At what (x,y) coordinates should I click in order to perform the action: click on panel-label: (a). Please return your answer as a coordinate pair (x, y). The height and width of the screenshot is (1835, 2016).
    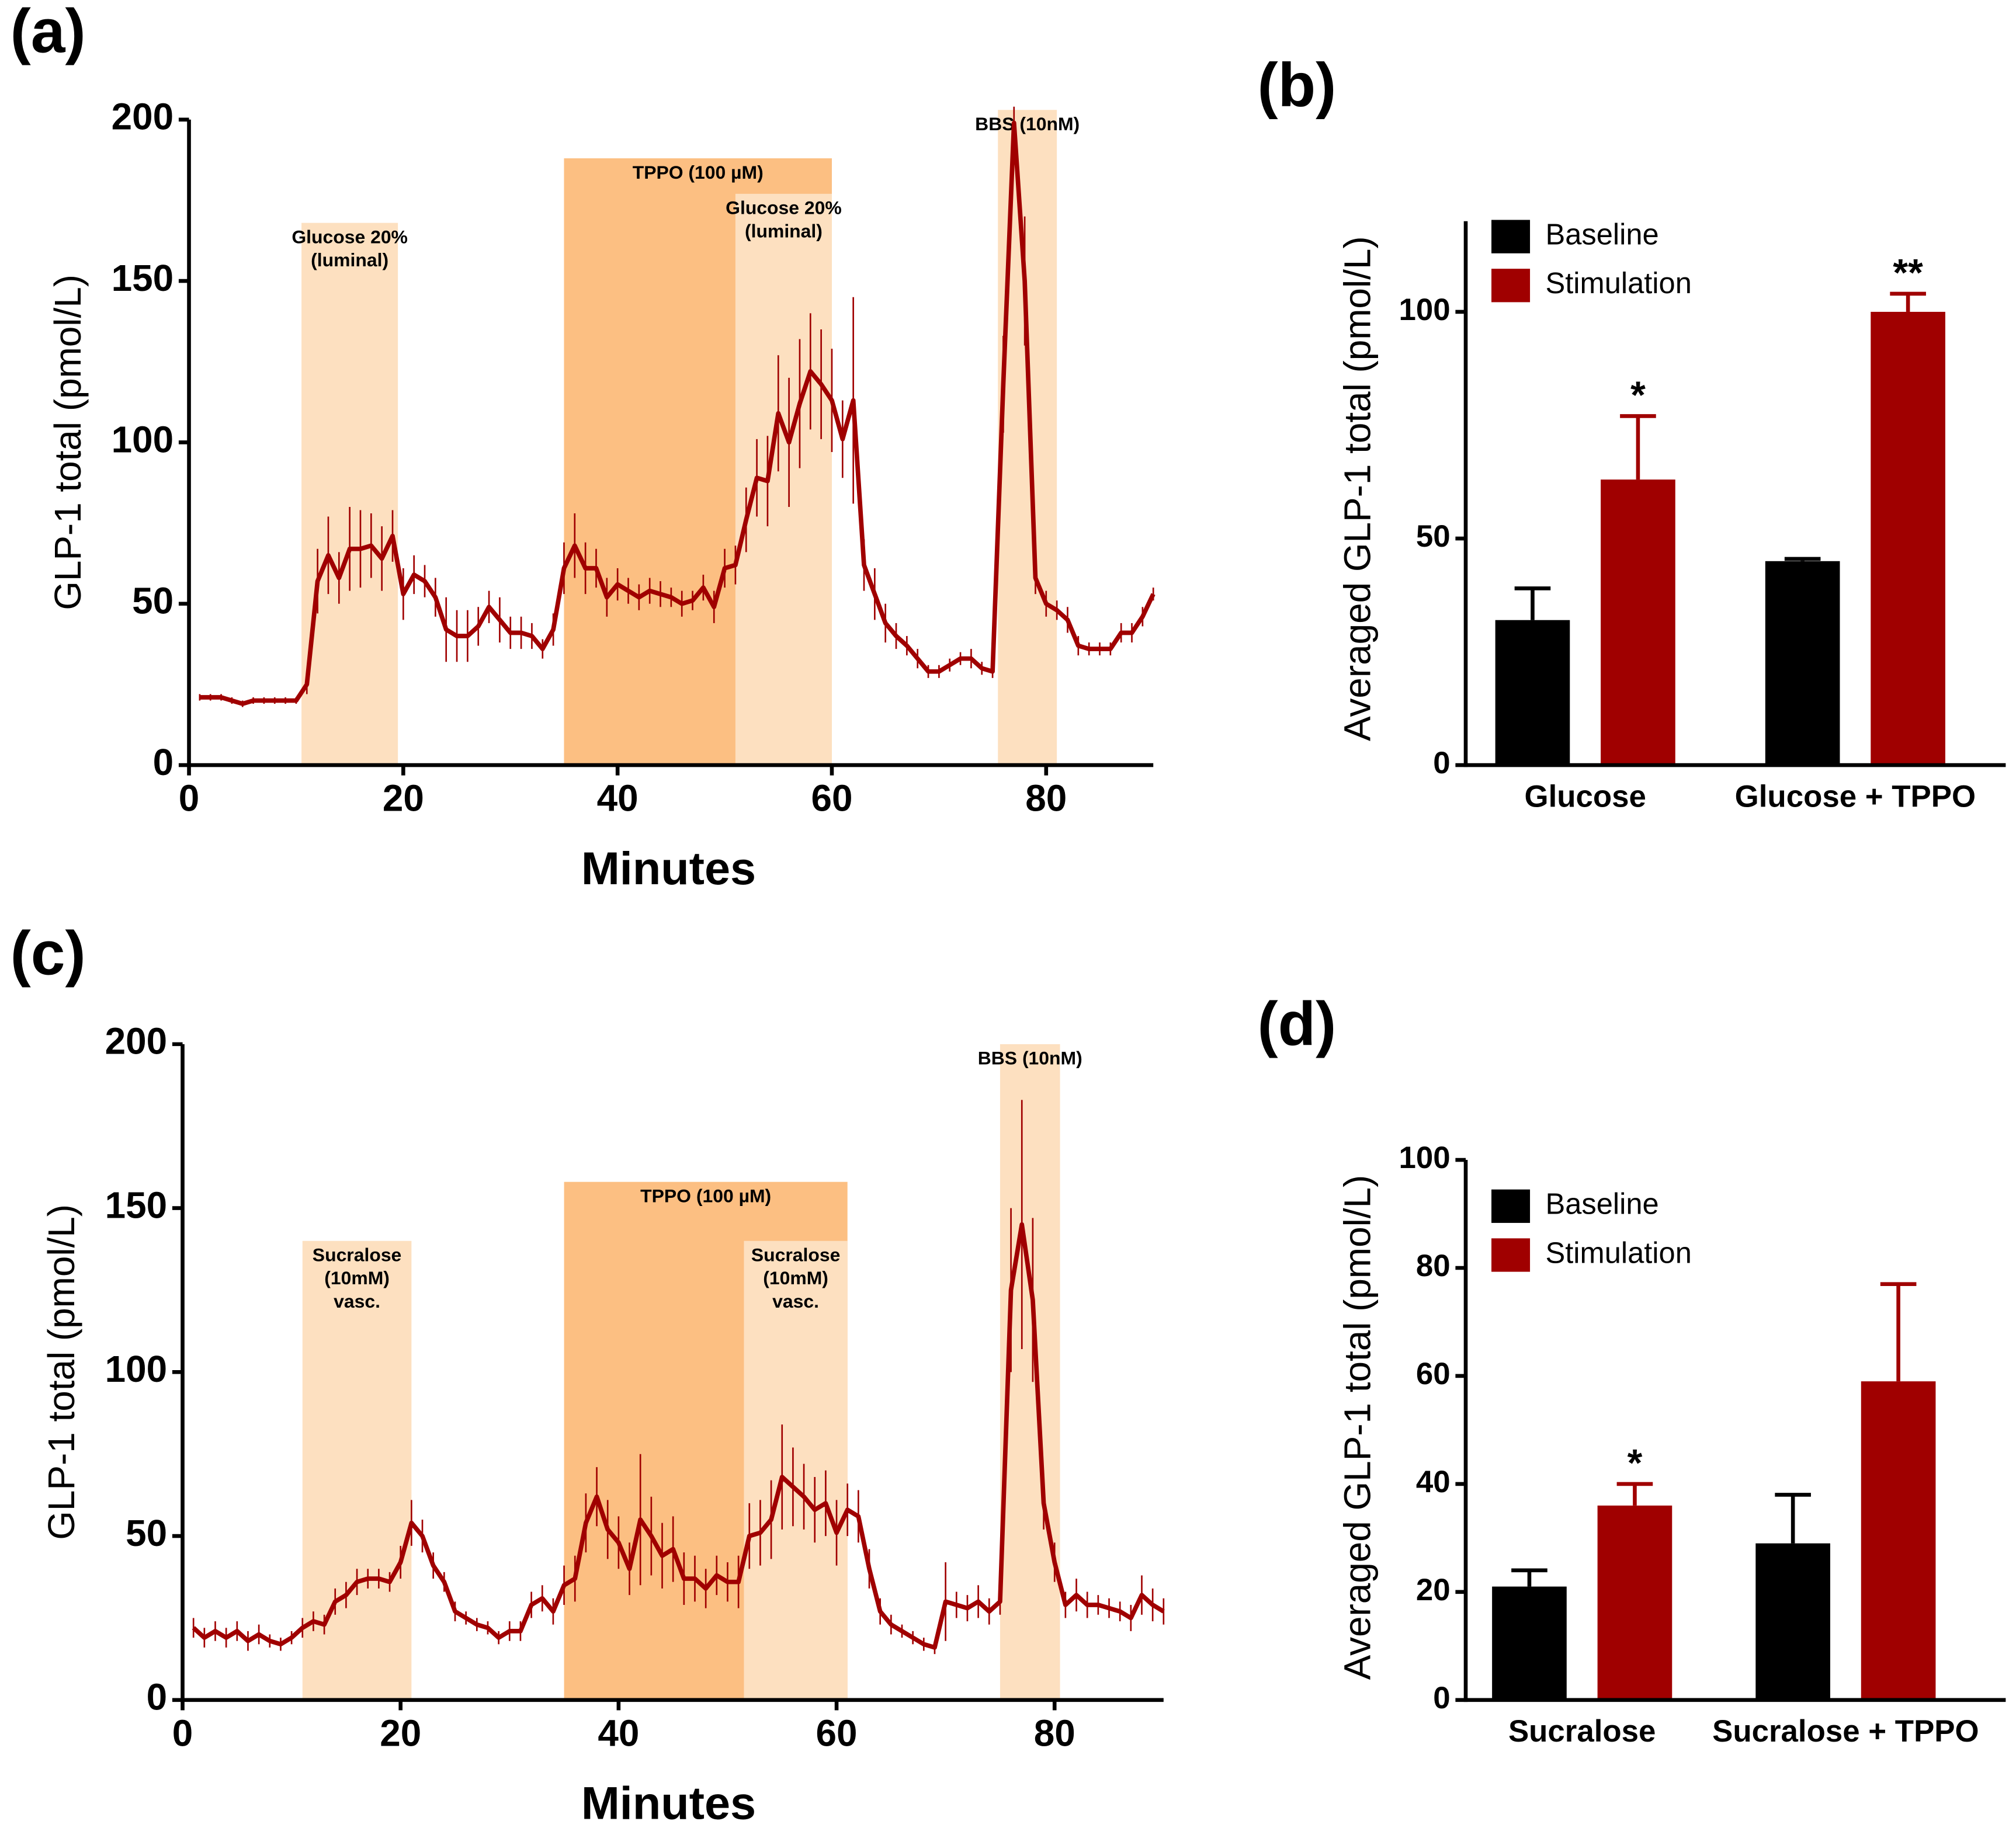
    Looking at the image, I should click on (48, 33).